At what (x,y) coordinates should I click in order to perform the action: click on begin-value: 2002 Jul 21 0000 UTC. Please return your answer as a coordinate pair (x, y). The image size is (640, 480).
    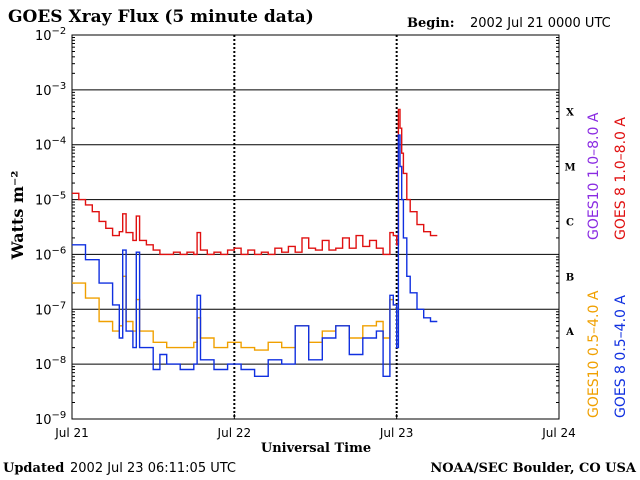
    Looking at the image, I should click on (540, 23).